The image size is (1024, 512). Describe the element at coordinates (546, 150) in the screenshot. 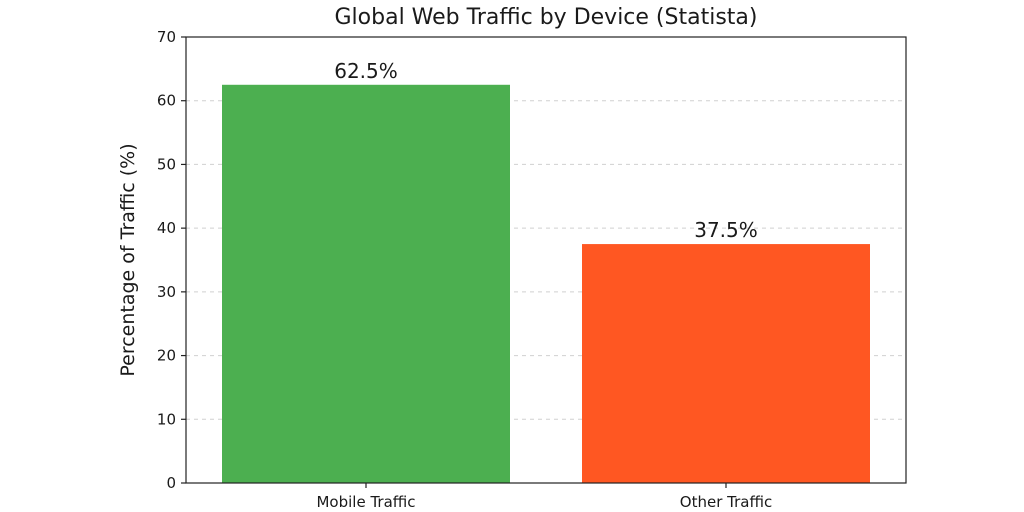

I see `data-labels: 62.5% 37.5%` at that location.